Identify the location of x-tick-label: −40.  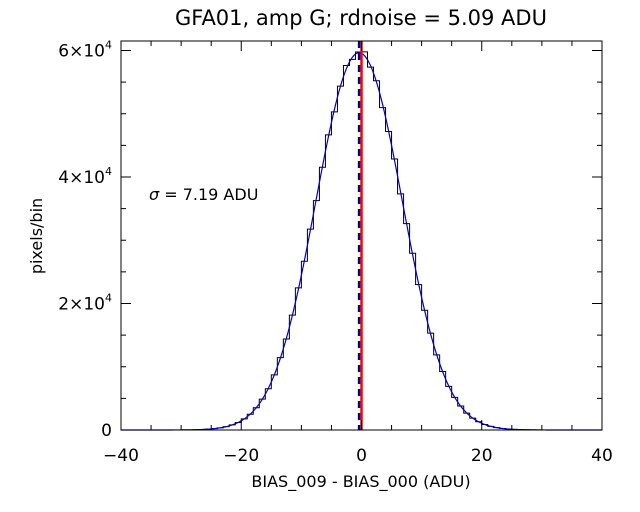
(121, 456).